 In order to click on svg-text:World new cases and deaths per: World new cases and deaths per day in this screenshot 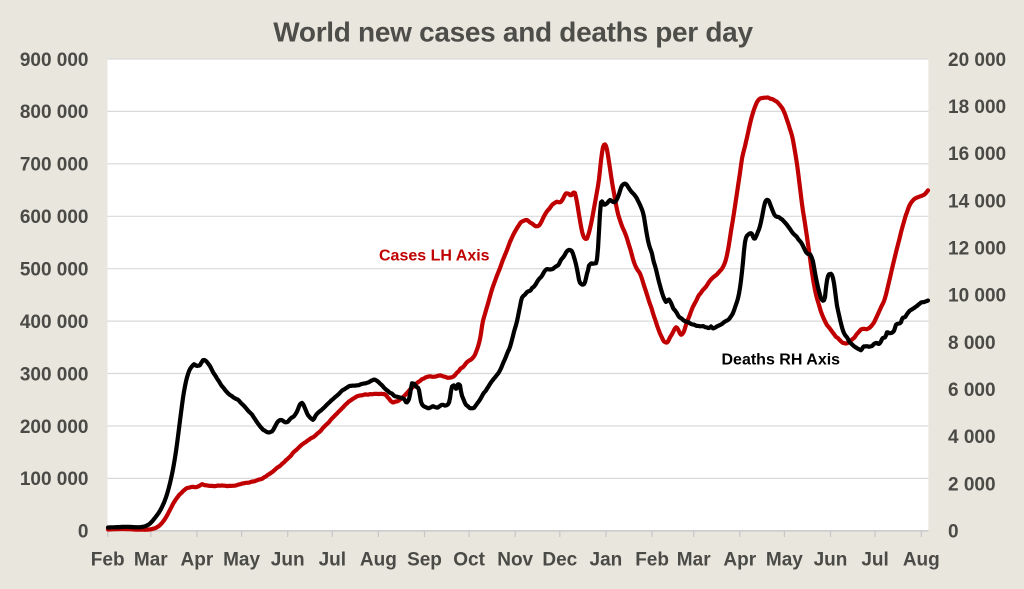, I will do `click(513, 32)`.